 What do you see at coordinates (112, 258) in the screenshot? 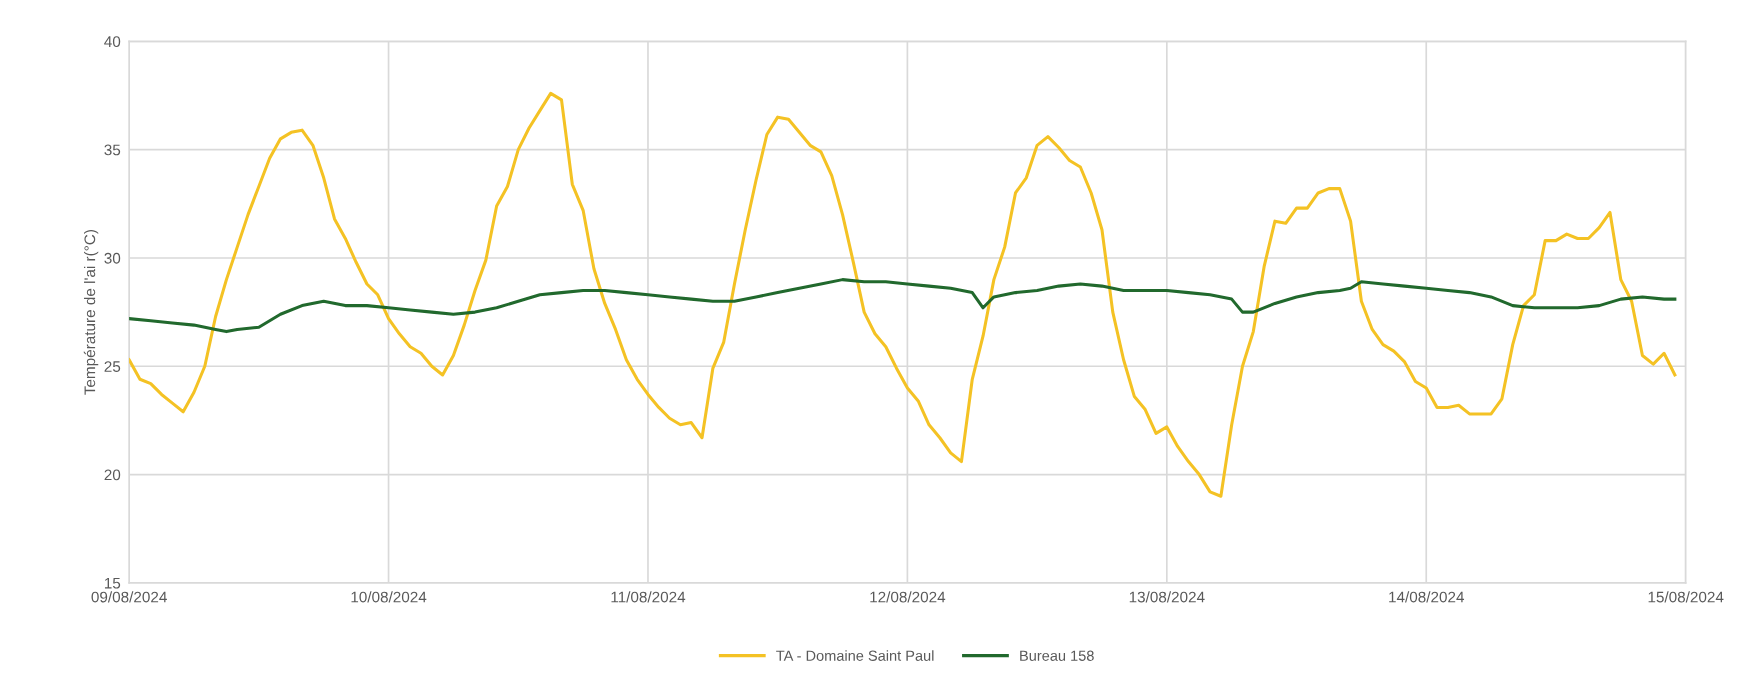
I see `y-tick-label: 30` at bounding box center [112, 258].